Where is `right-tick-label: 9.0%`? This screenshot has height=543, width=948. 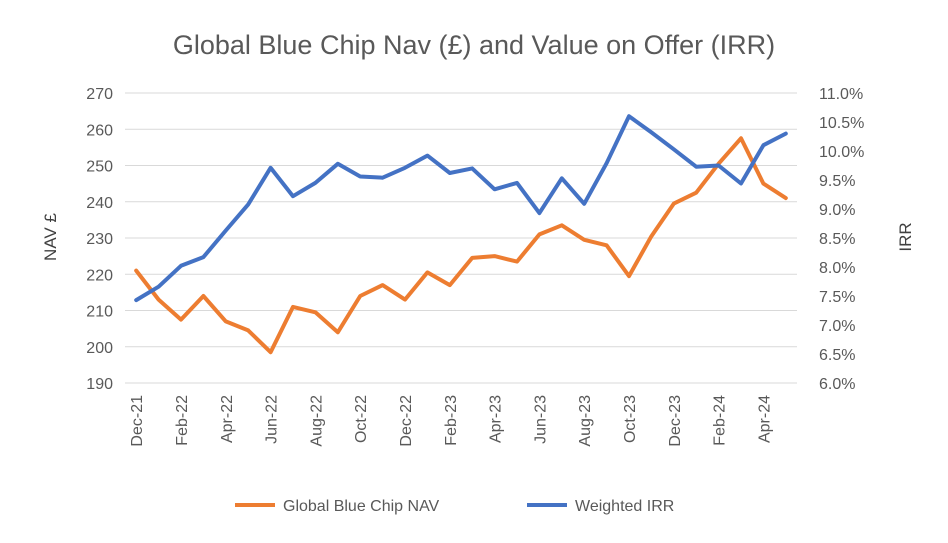
right-tick-label: 9.0% is located at coordinates (837, 210).